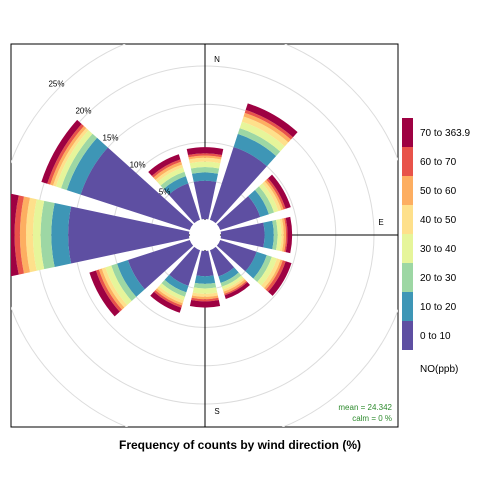  I want to click on radial-tick-label-25: 25%, so click(56, 83).